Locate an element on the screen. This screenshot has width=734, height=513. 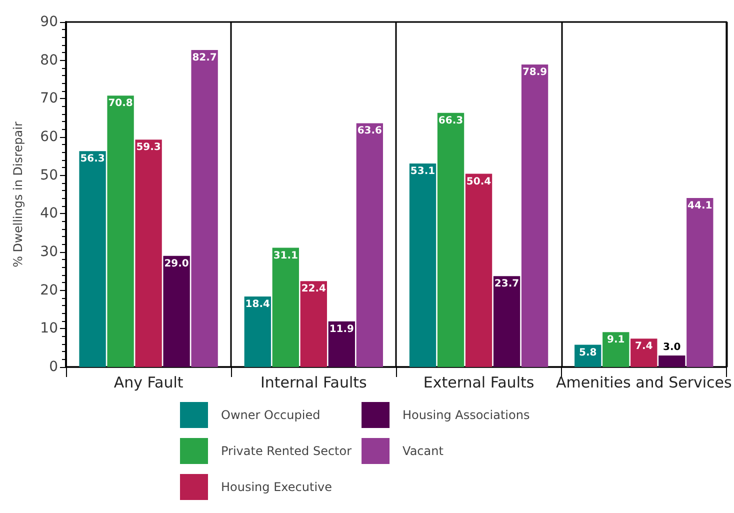
data-label: 56.3 is located at coordinates (92, 159).